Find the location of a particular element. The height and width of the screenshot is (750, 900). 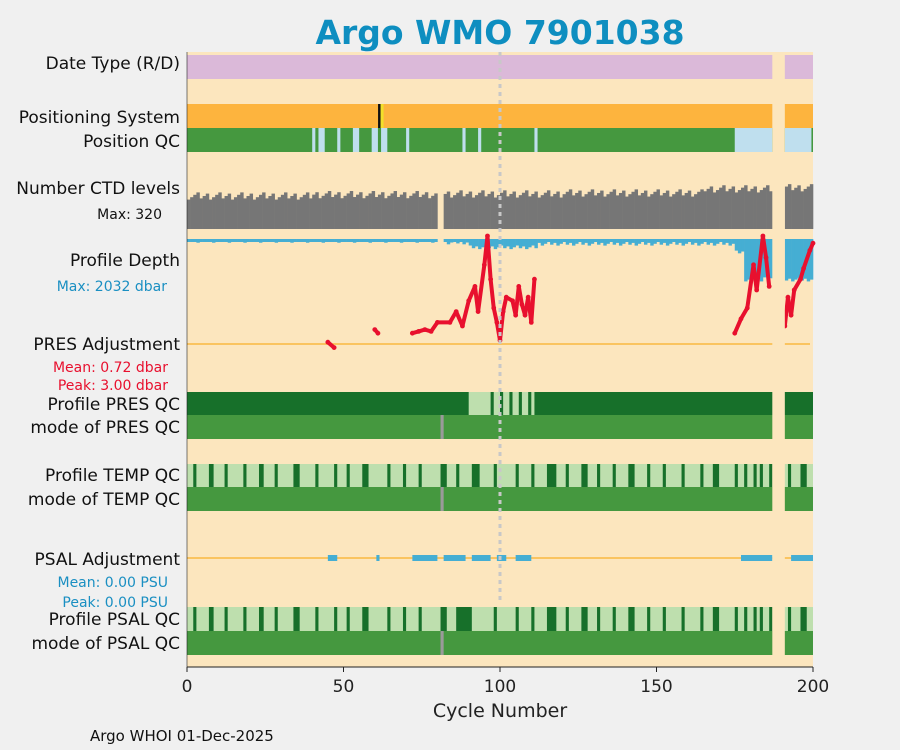

mode-psal-qc-band-gray-marker is located at coordinates (442, 643).